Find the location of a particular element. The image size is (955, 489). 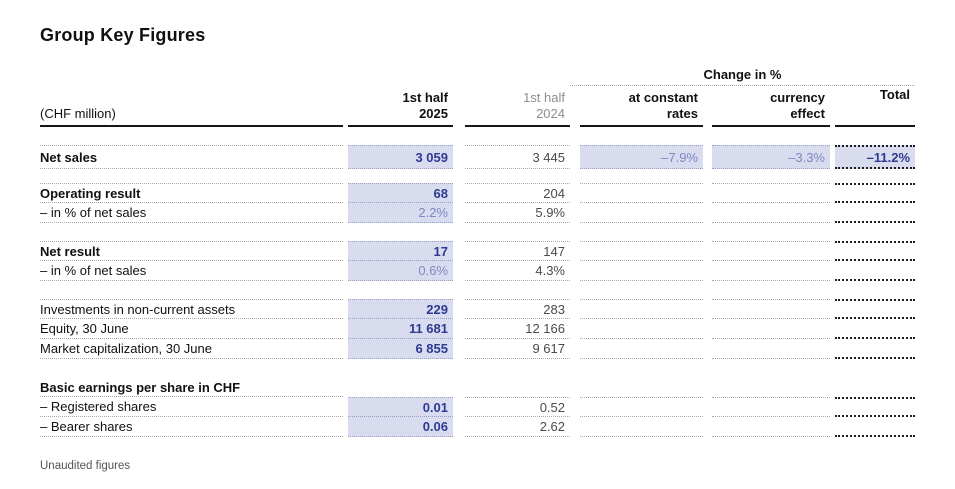

value-2025: 0.01 is located at coordinates (400, 407).